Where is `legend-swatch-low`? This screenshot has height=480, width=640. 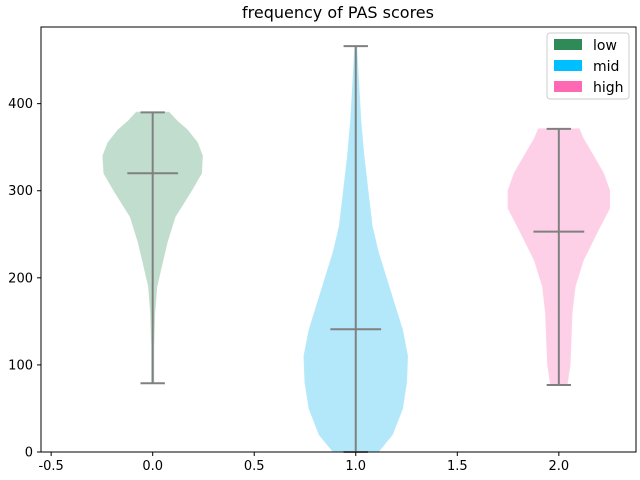
legend-swatch-low is located at coordinates (568, 44).